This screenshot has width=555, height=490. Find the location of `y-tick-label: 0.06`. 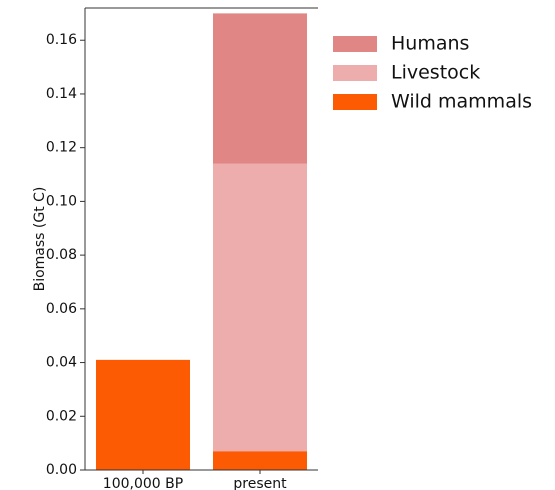

y-tick-label: 0.06 is located at coordinates (61, 309).